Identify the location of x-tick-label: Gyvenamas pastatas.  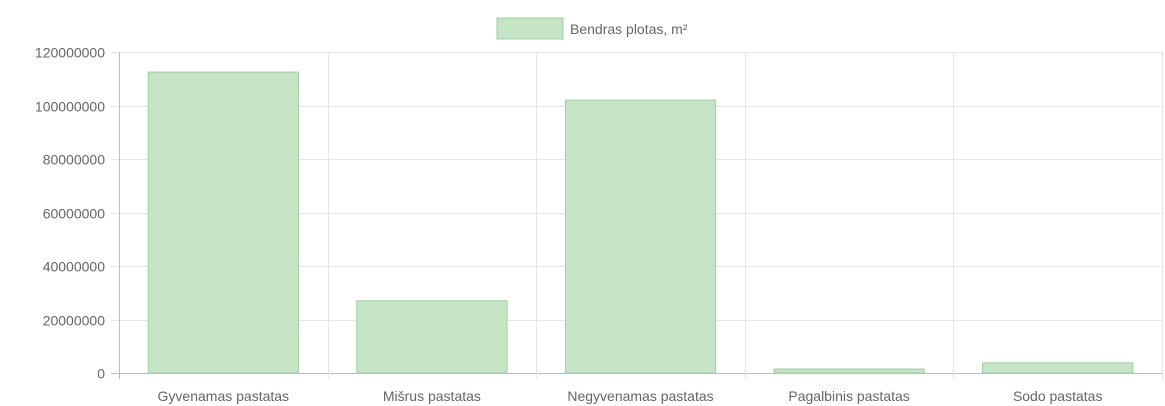
(224, 396).